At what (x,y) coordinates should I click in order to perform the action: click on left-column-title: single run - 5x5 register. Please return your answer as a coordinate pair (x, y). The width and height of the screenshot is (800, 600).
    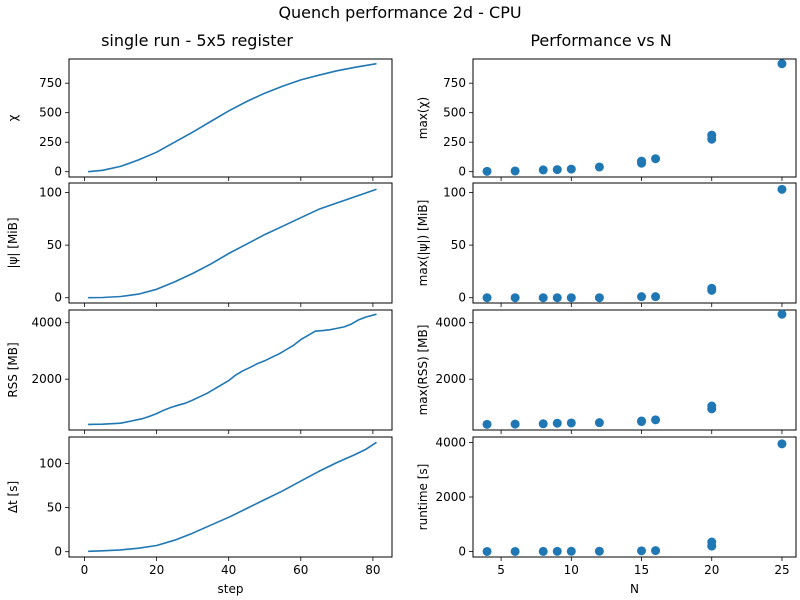
    Looking at the image, I should click on (197, 40).